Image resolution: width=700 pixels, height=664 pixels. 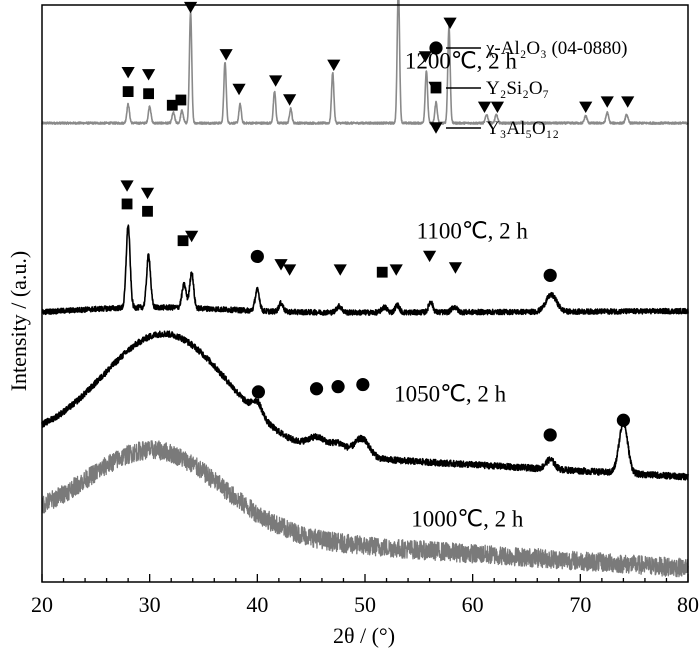 What do you see at coordinates (150, 604) in the screenshot?
I see `x-tick-label: 30` at bounding box center [150, 604].